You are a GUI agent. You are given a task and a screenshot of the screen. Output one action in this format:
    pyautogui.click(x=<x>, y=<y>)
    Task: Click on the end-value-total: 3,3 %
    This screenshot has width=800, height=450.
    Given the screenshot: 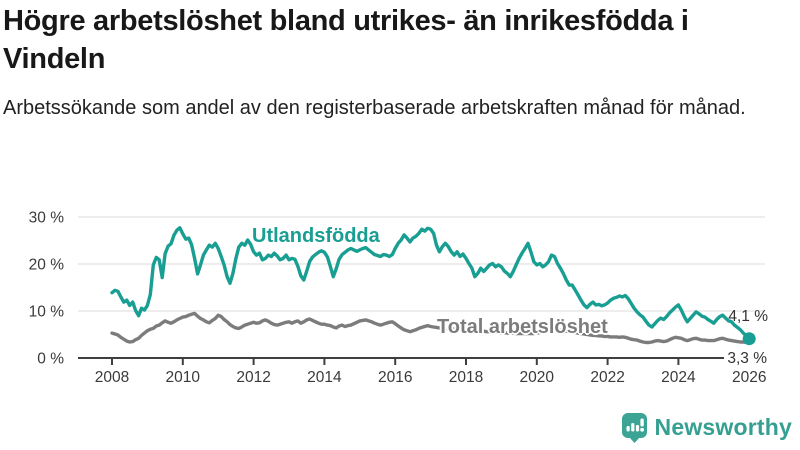 What is the action you would take?
    pyautogui.click(x=747, y=359)
    